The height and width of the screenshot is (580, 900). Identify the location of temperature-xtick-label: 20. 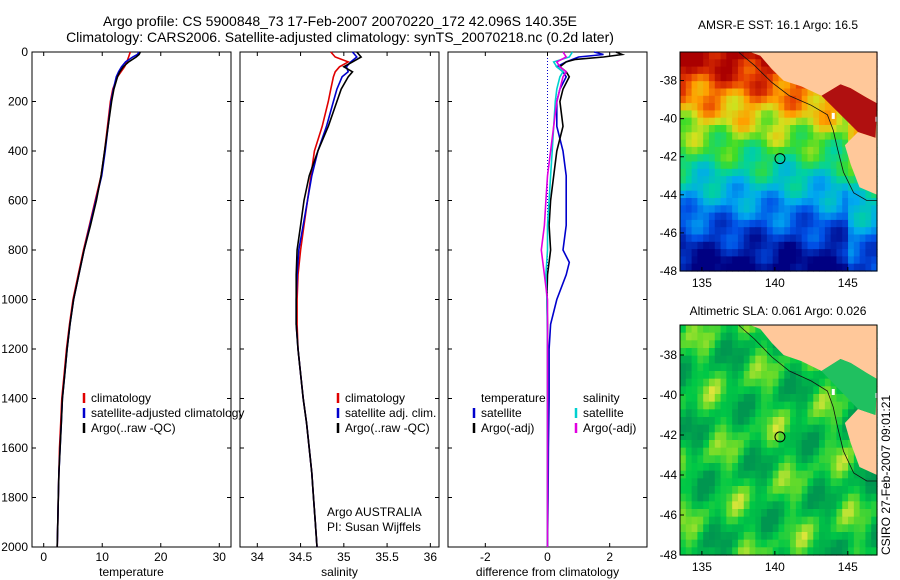
(161, 557).